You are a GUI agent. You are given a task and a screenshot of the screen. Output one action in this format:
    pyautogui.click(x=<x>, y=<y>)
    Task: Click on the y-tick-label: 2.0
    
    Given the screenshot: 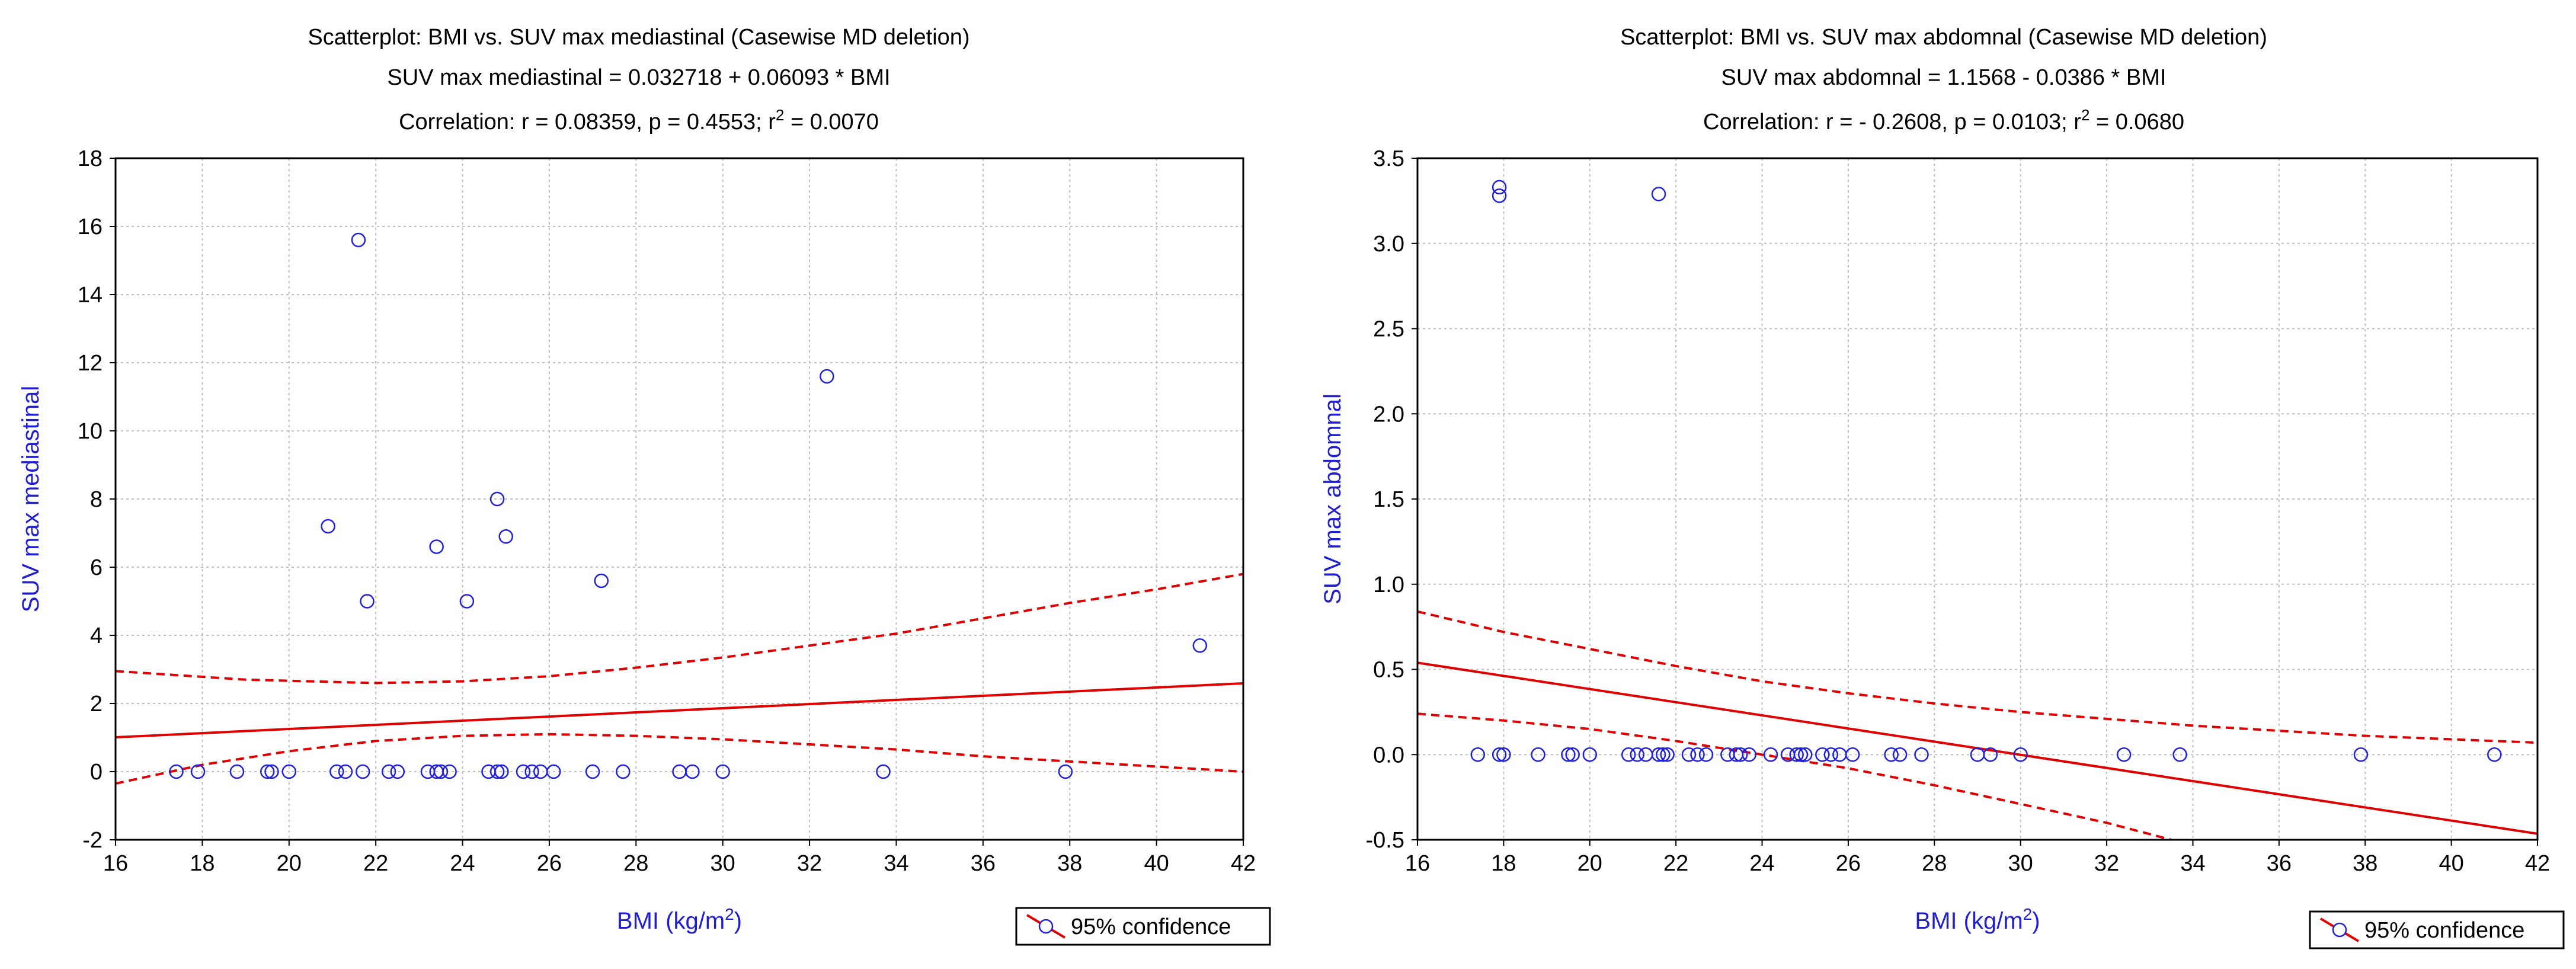 What is the action you would take?
    pyautogui.click(x=1388, y=414)
    